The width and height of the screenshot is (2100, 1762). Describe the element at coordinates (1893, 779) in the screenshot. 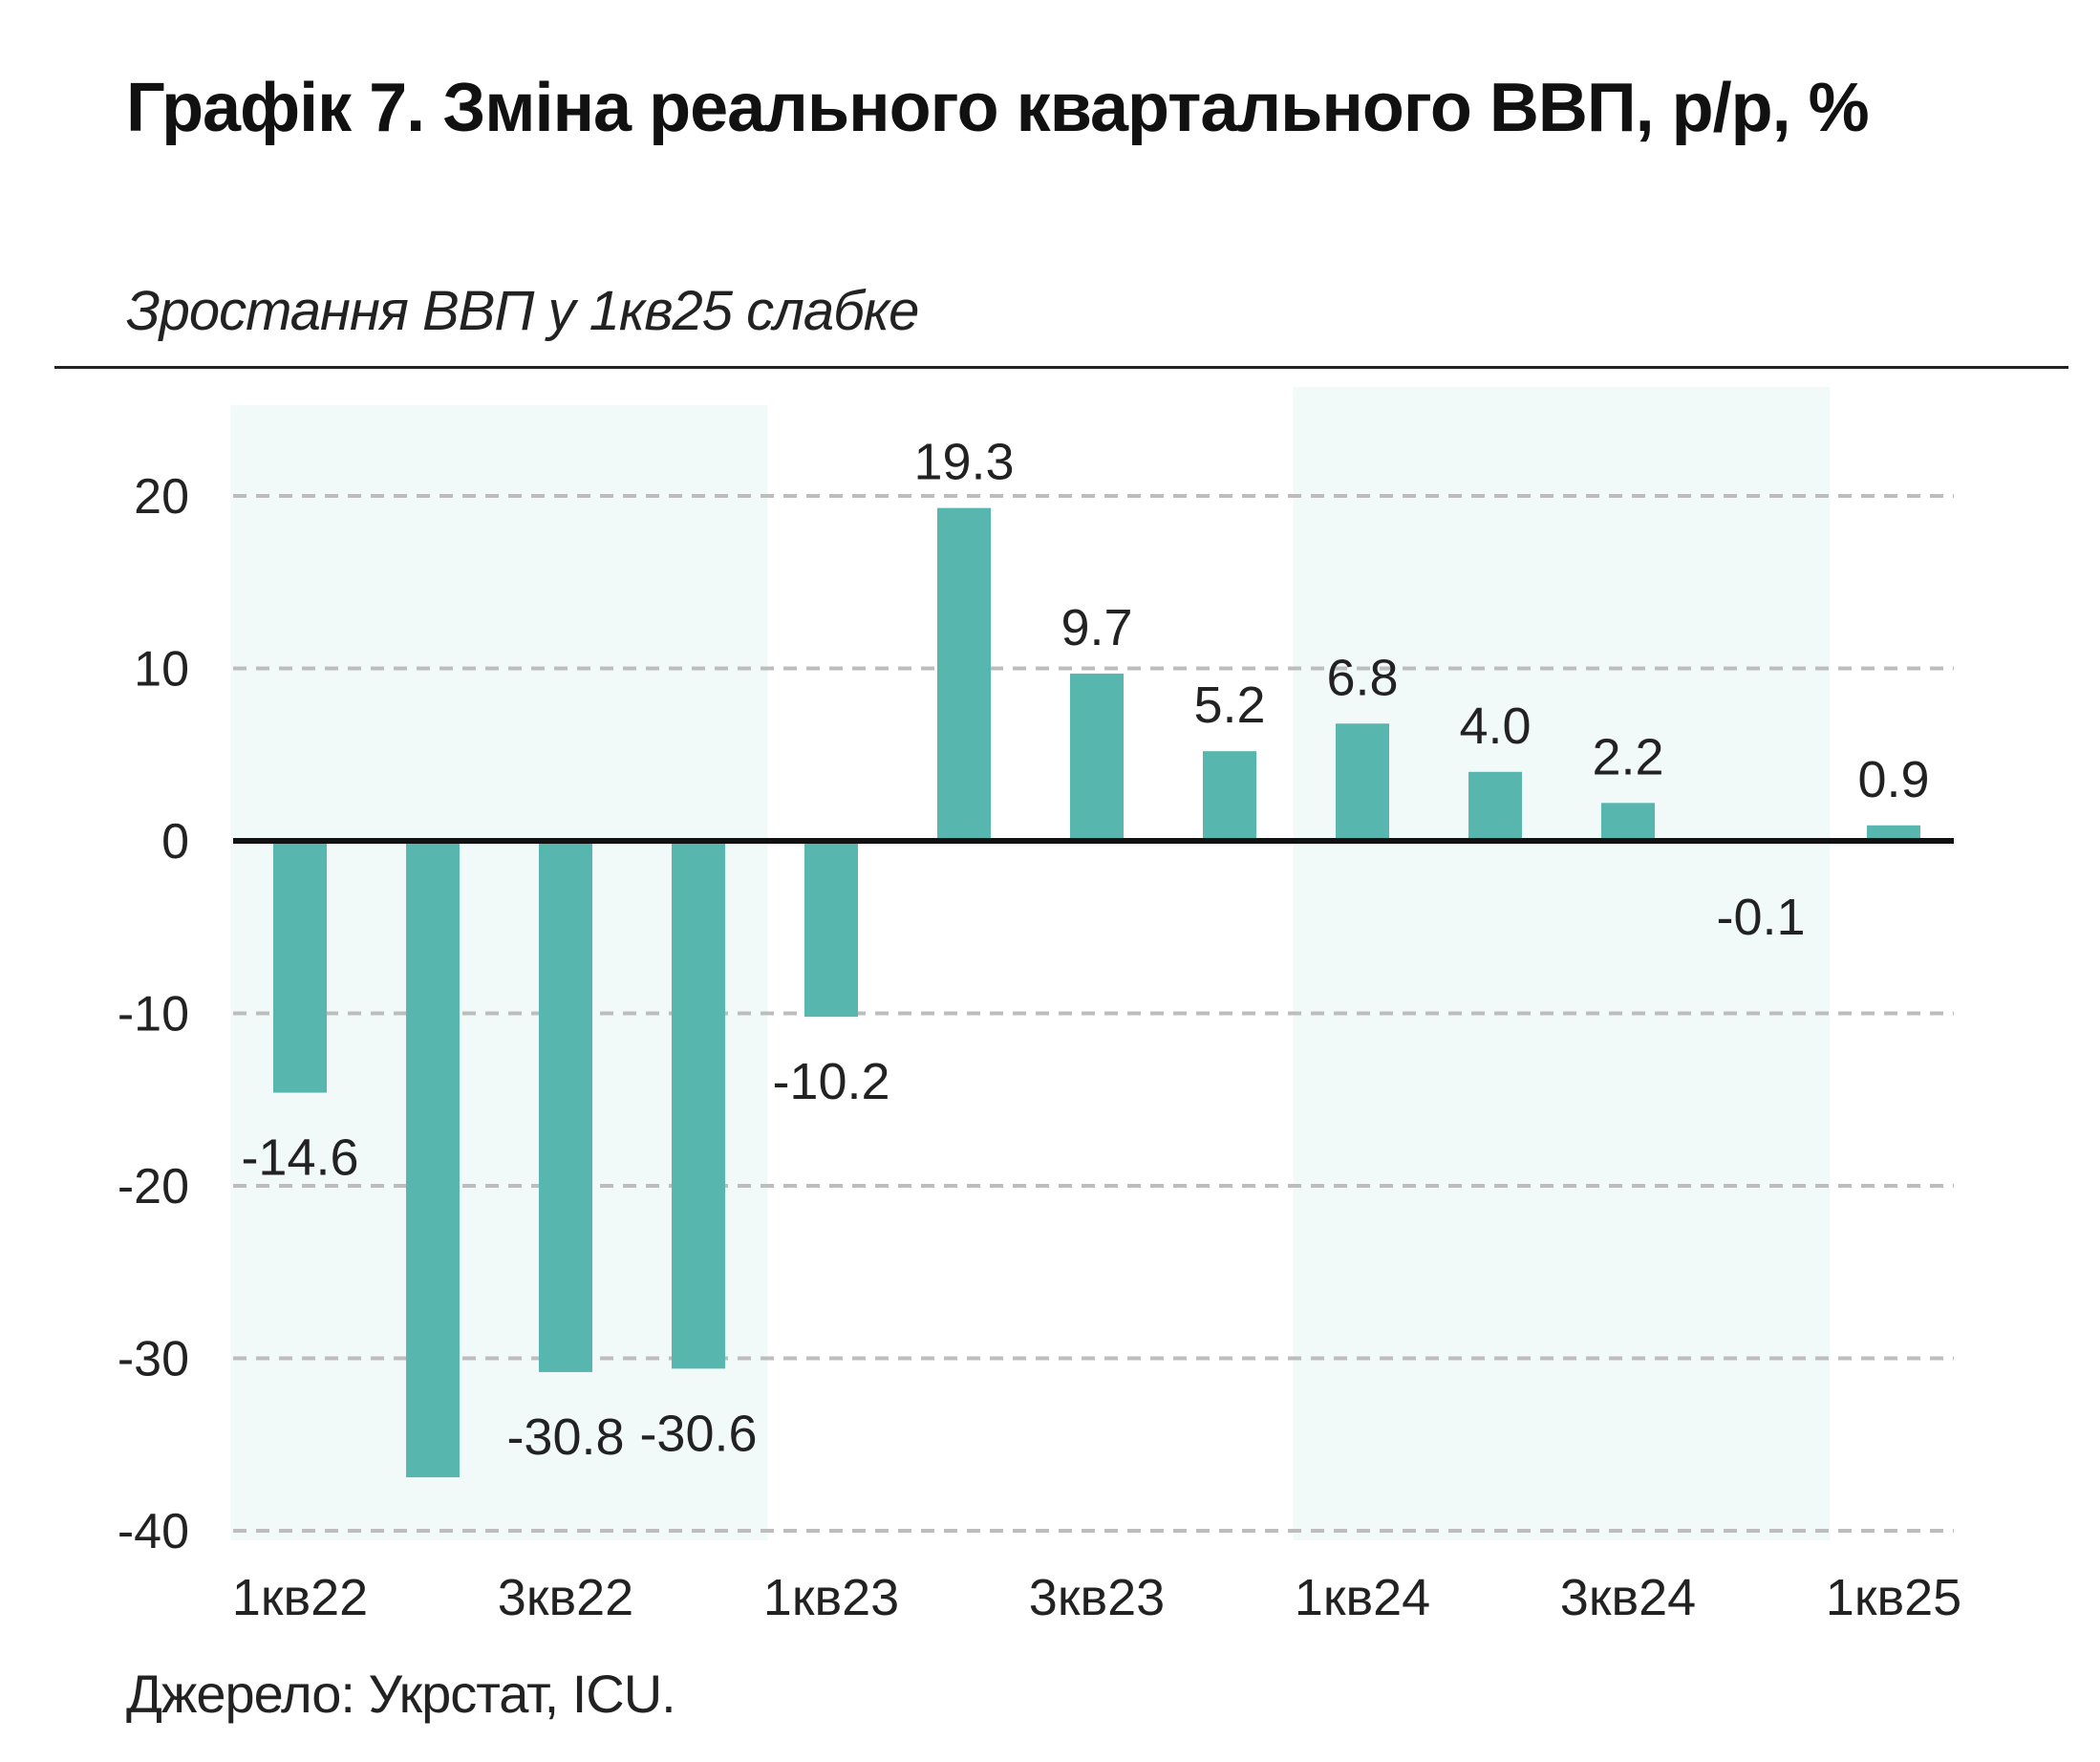

I see `data-label: 0.9` at that location.